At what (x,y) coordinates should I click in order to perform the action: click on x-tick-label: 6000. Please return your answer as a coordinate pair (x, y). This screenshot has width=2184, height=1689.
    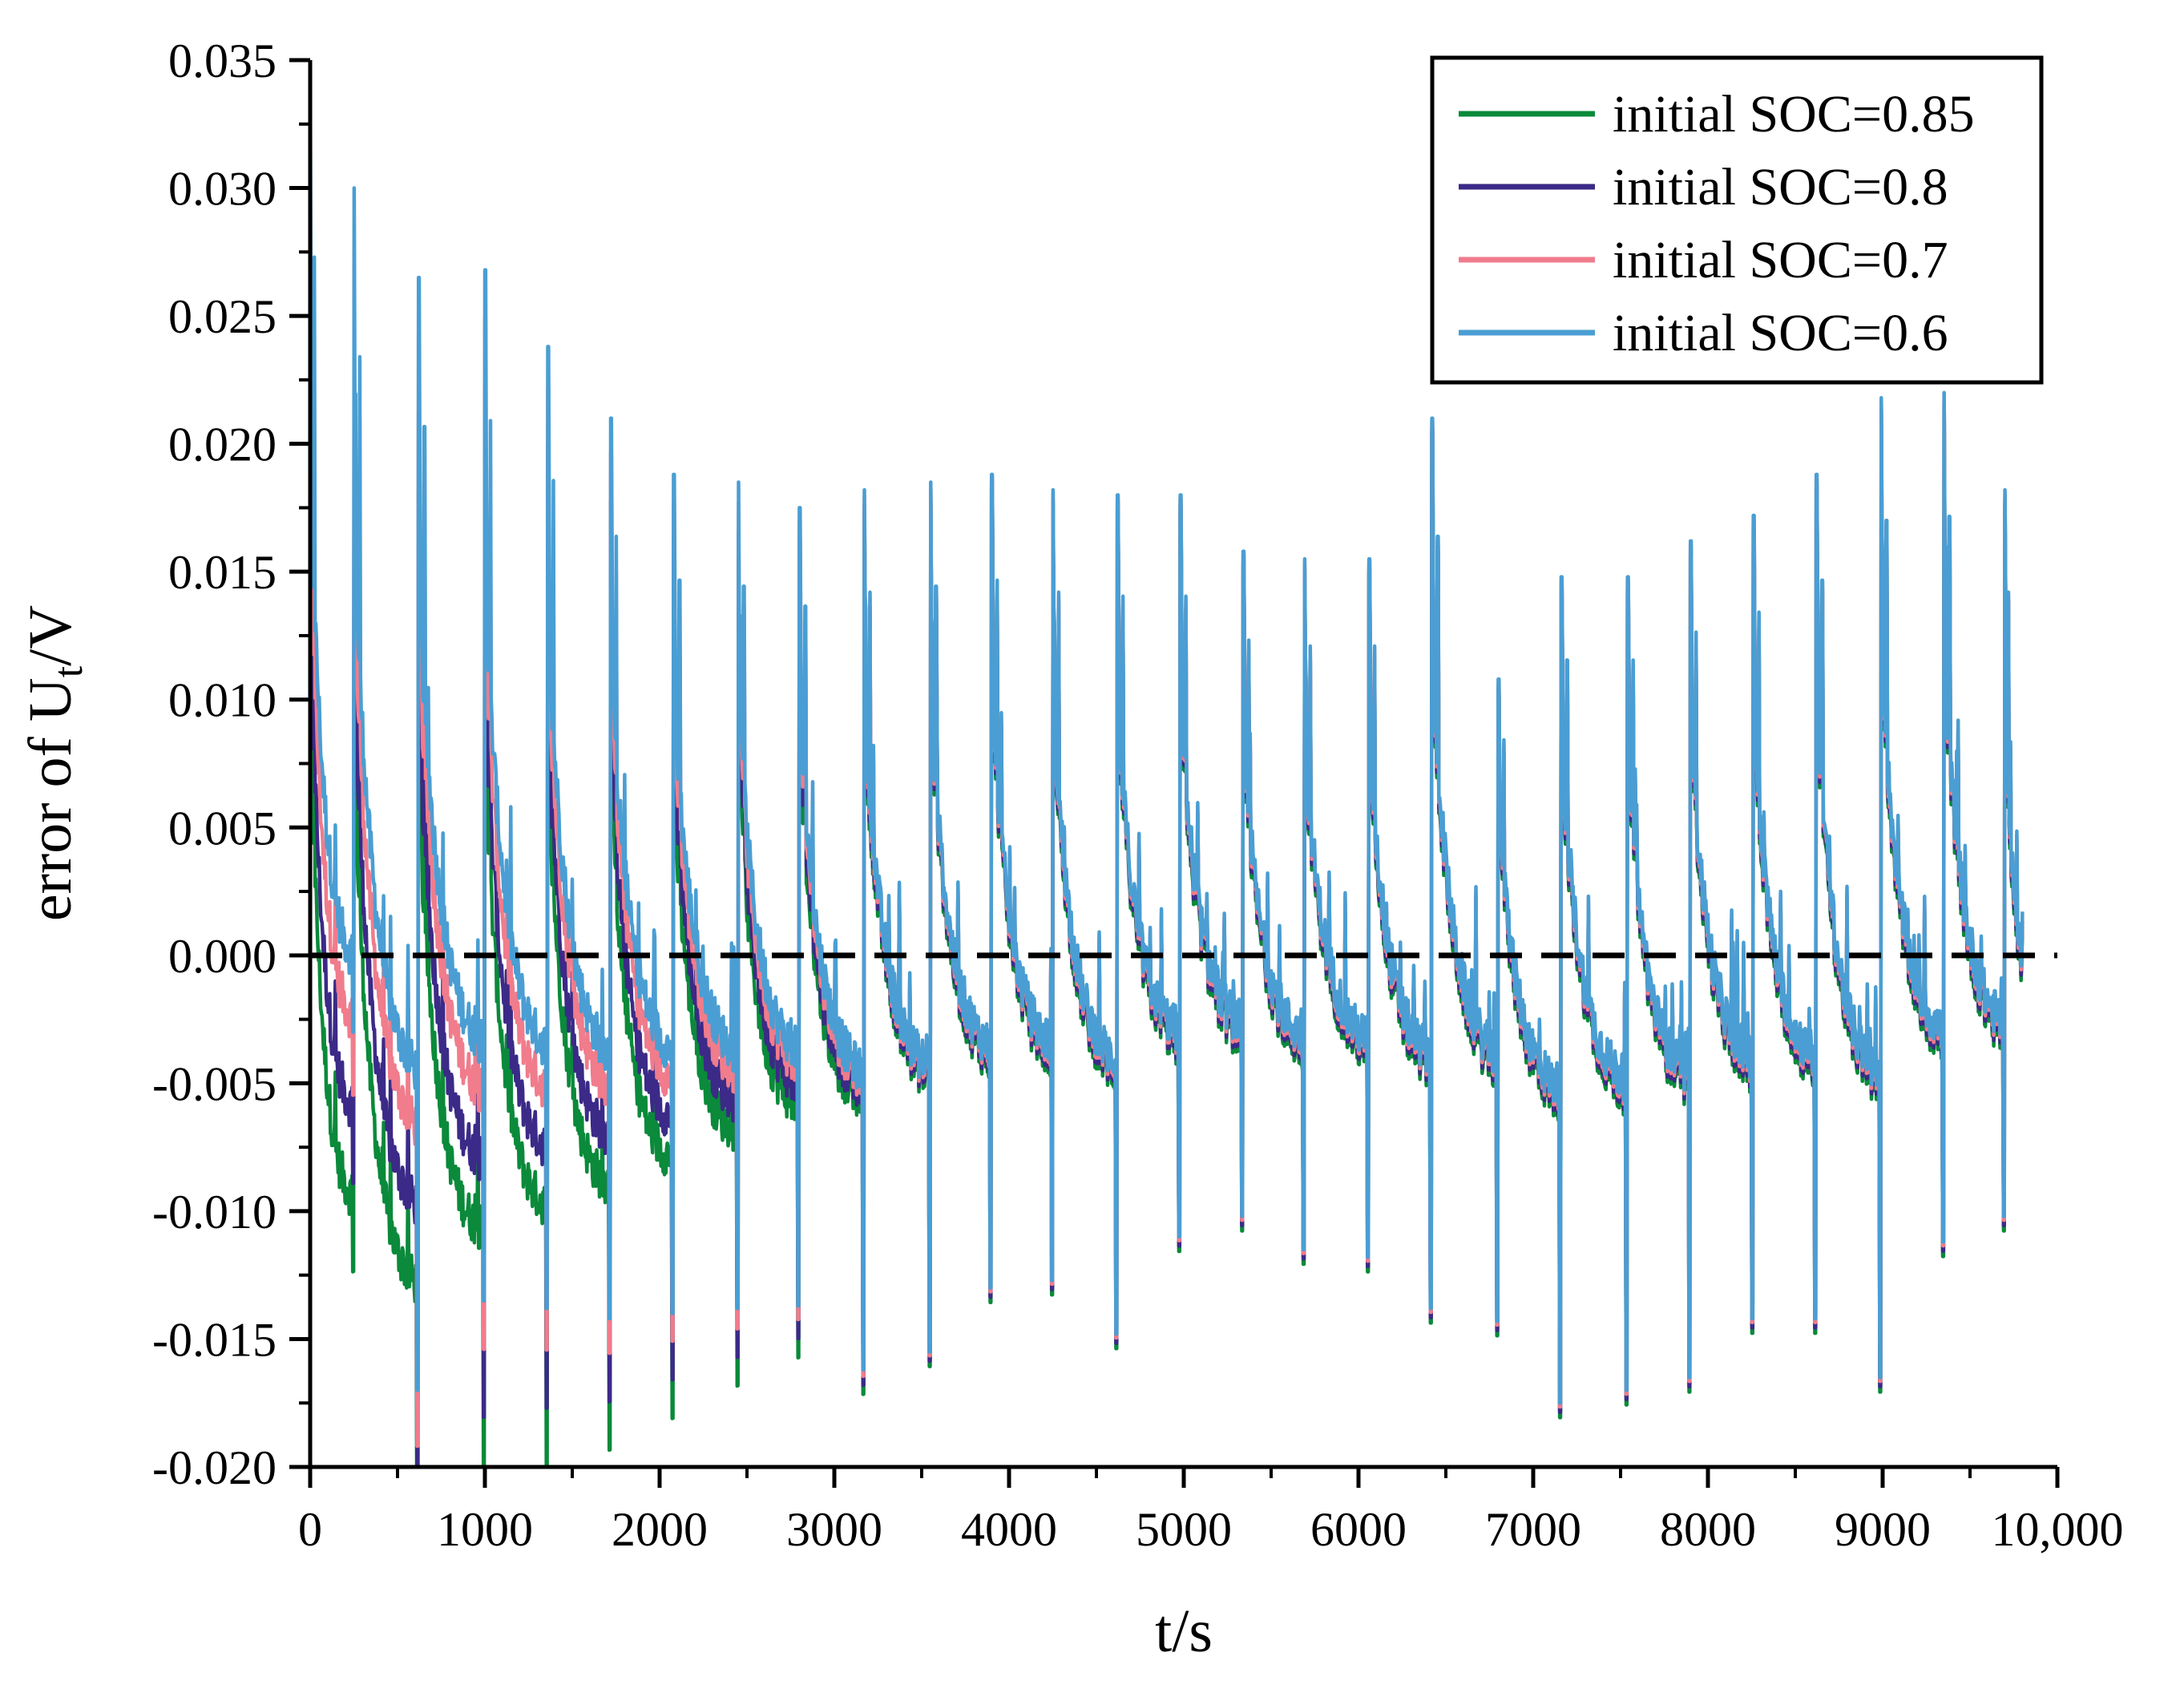
    Looking at the image, I should click on (1358, 1530).